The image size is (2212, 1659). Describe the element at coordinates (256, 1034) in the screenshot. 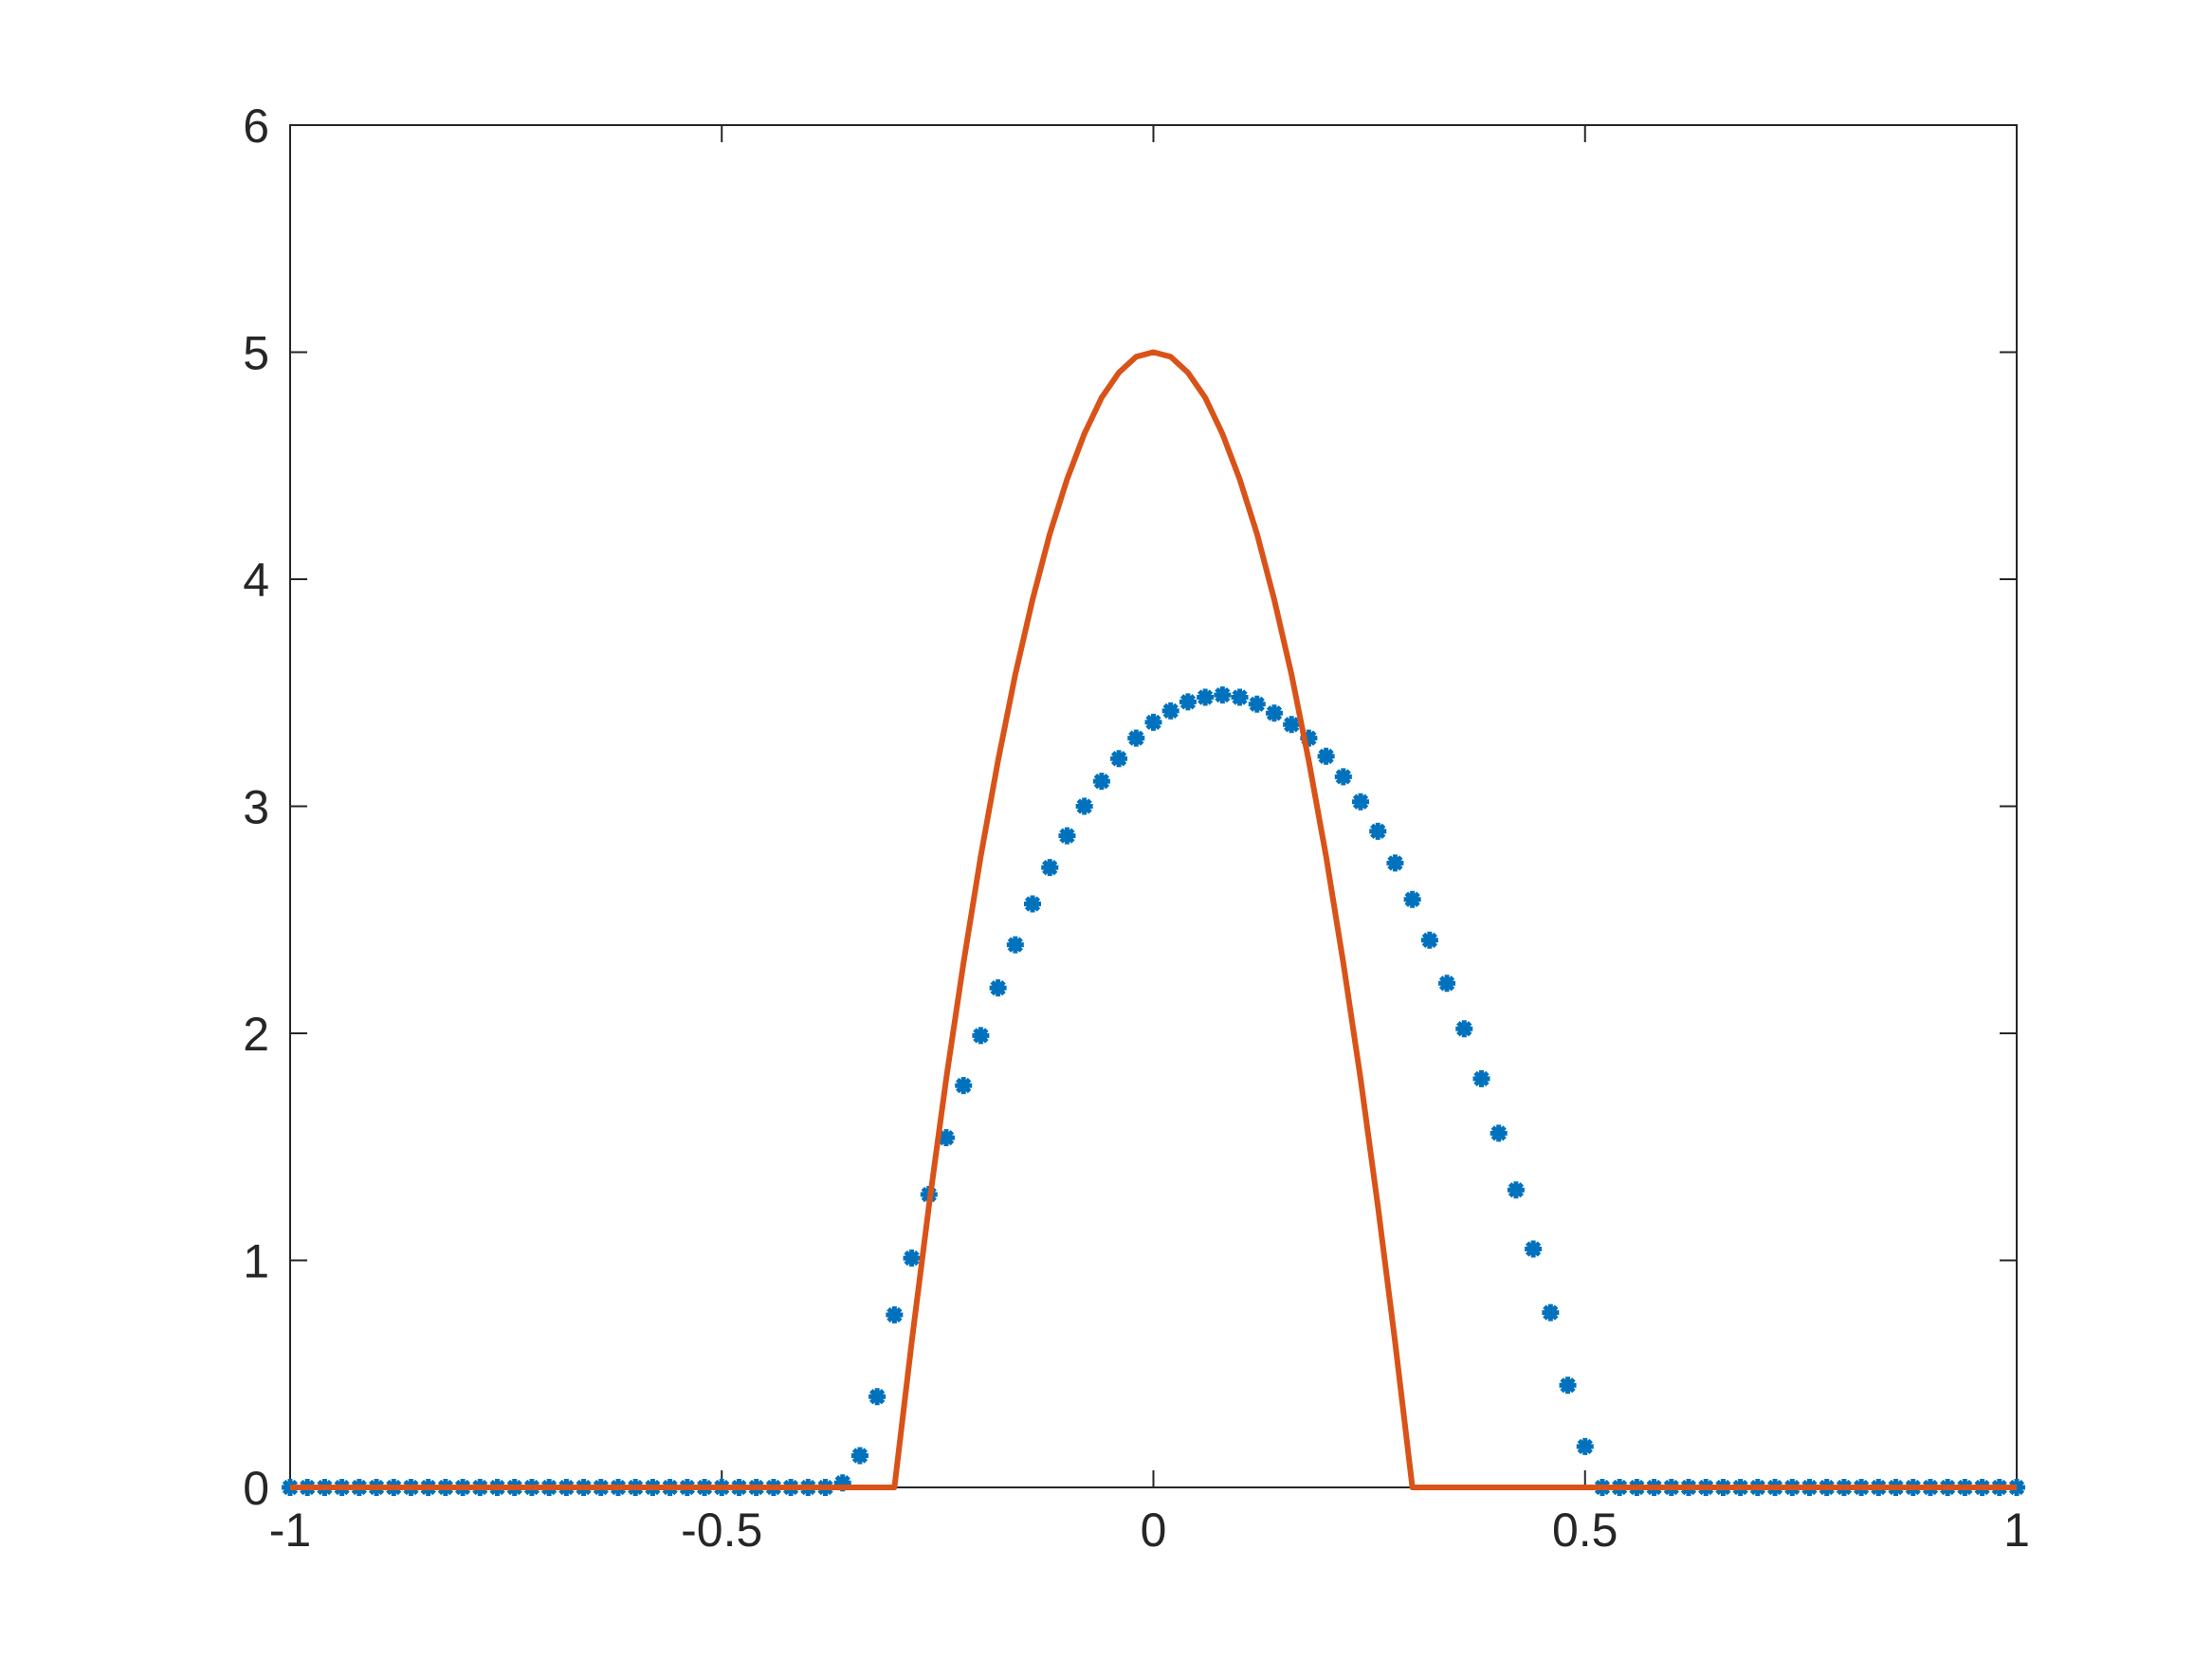

I see `y-tick-label: 2` at that location.